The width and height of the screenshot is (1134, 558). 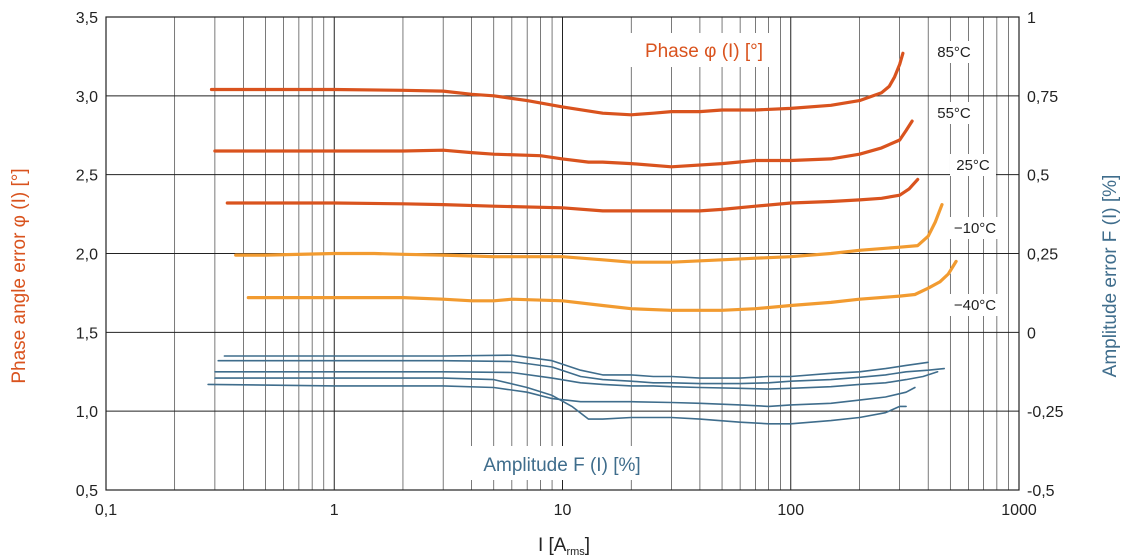 I want to click on x-axis-title-main: I [A, so click(x=552, y=545).